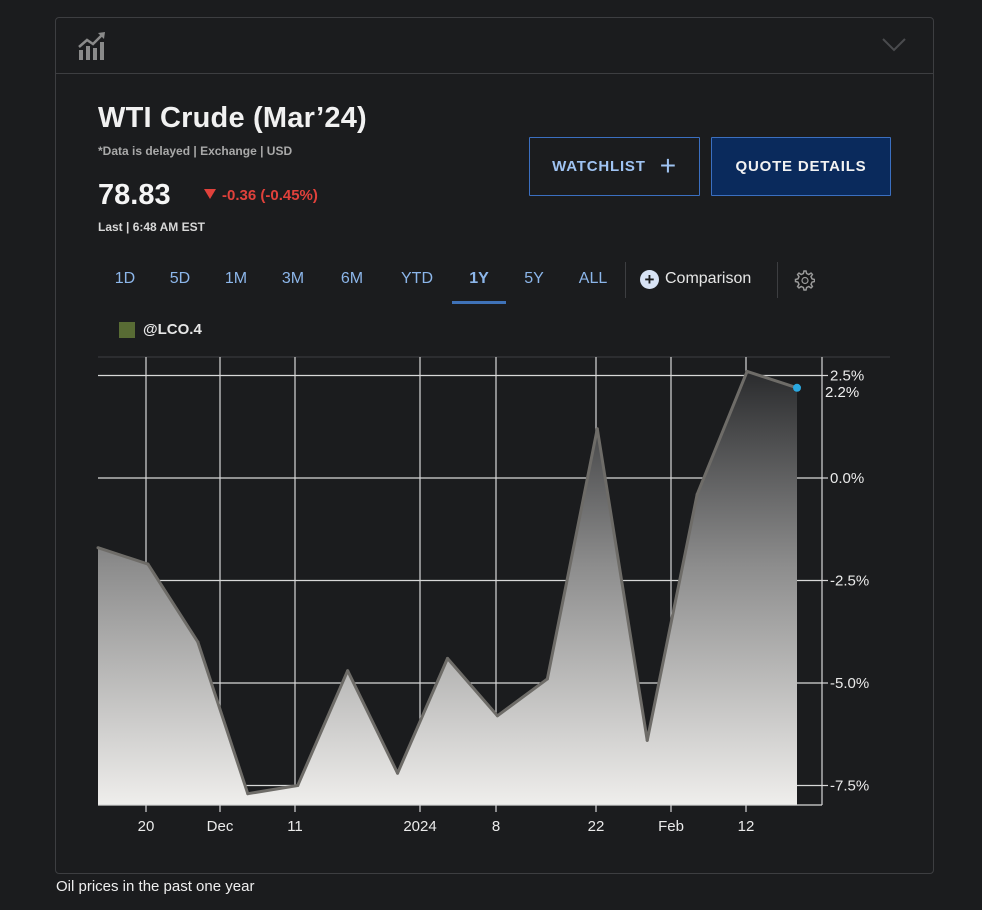 This screenshot has height=910, width=982. I want to click on chart-legend: @LCO.4, so click(160, 329).